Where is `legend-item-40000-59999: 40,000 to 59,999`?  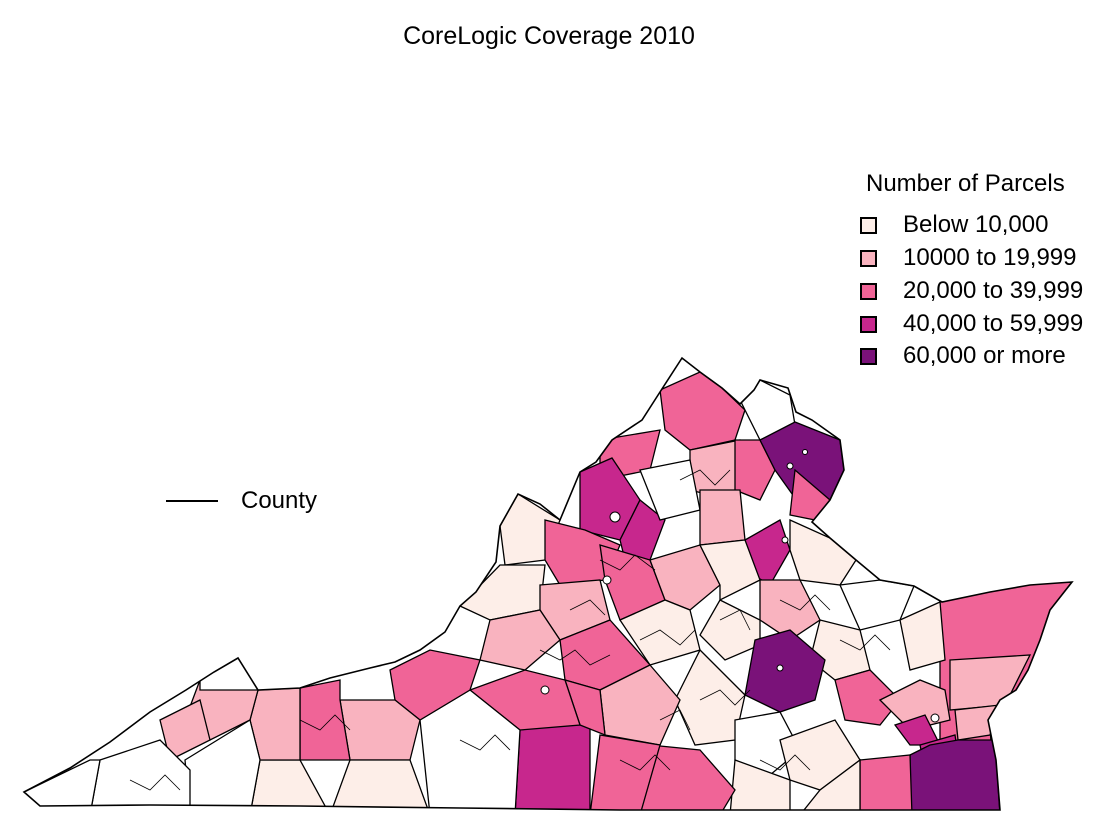
legend-item-40000-59999: 40,000 to 59,999 is located at coordinates (972, 323).